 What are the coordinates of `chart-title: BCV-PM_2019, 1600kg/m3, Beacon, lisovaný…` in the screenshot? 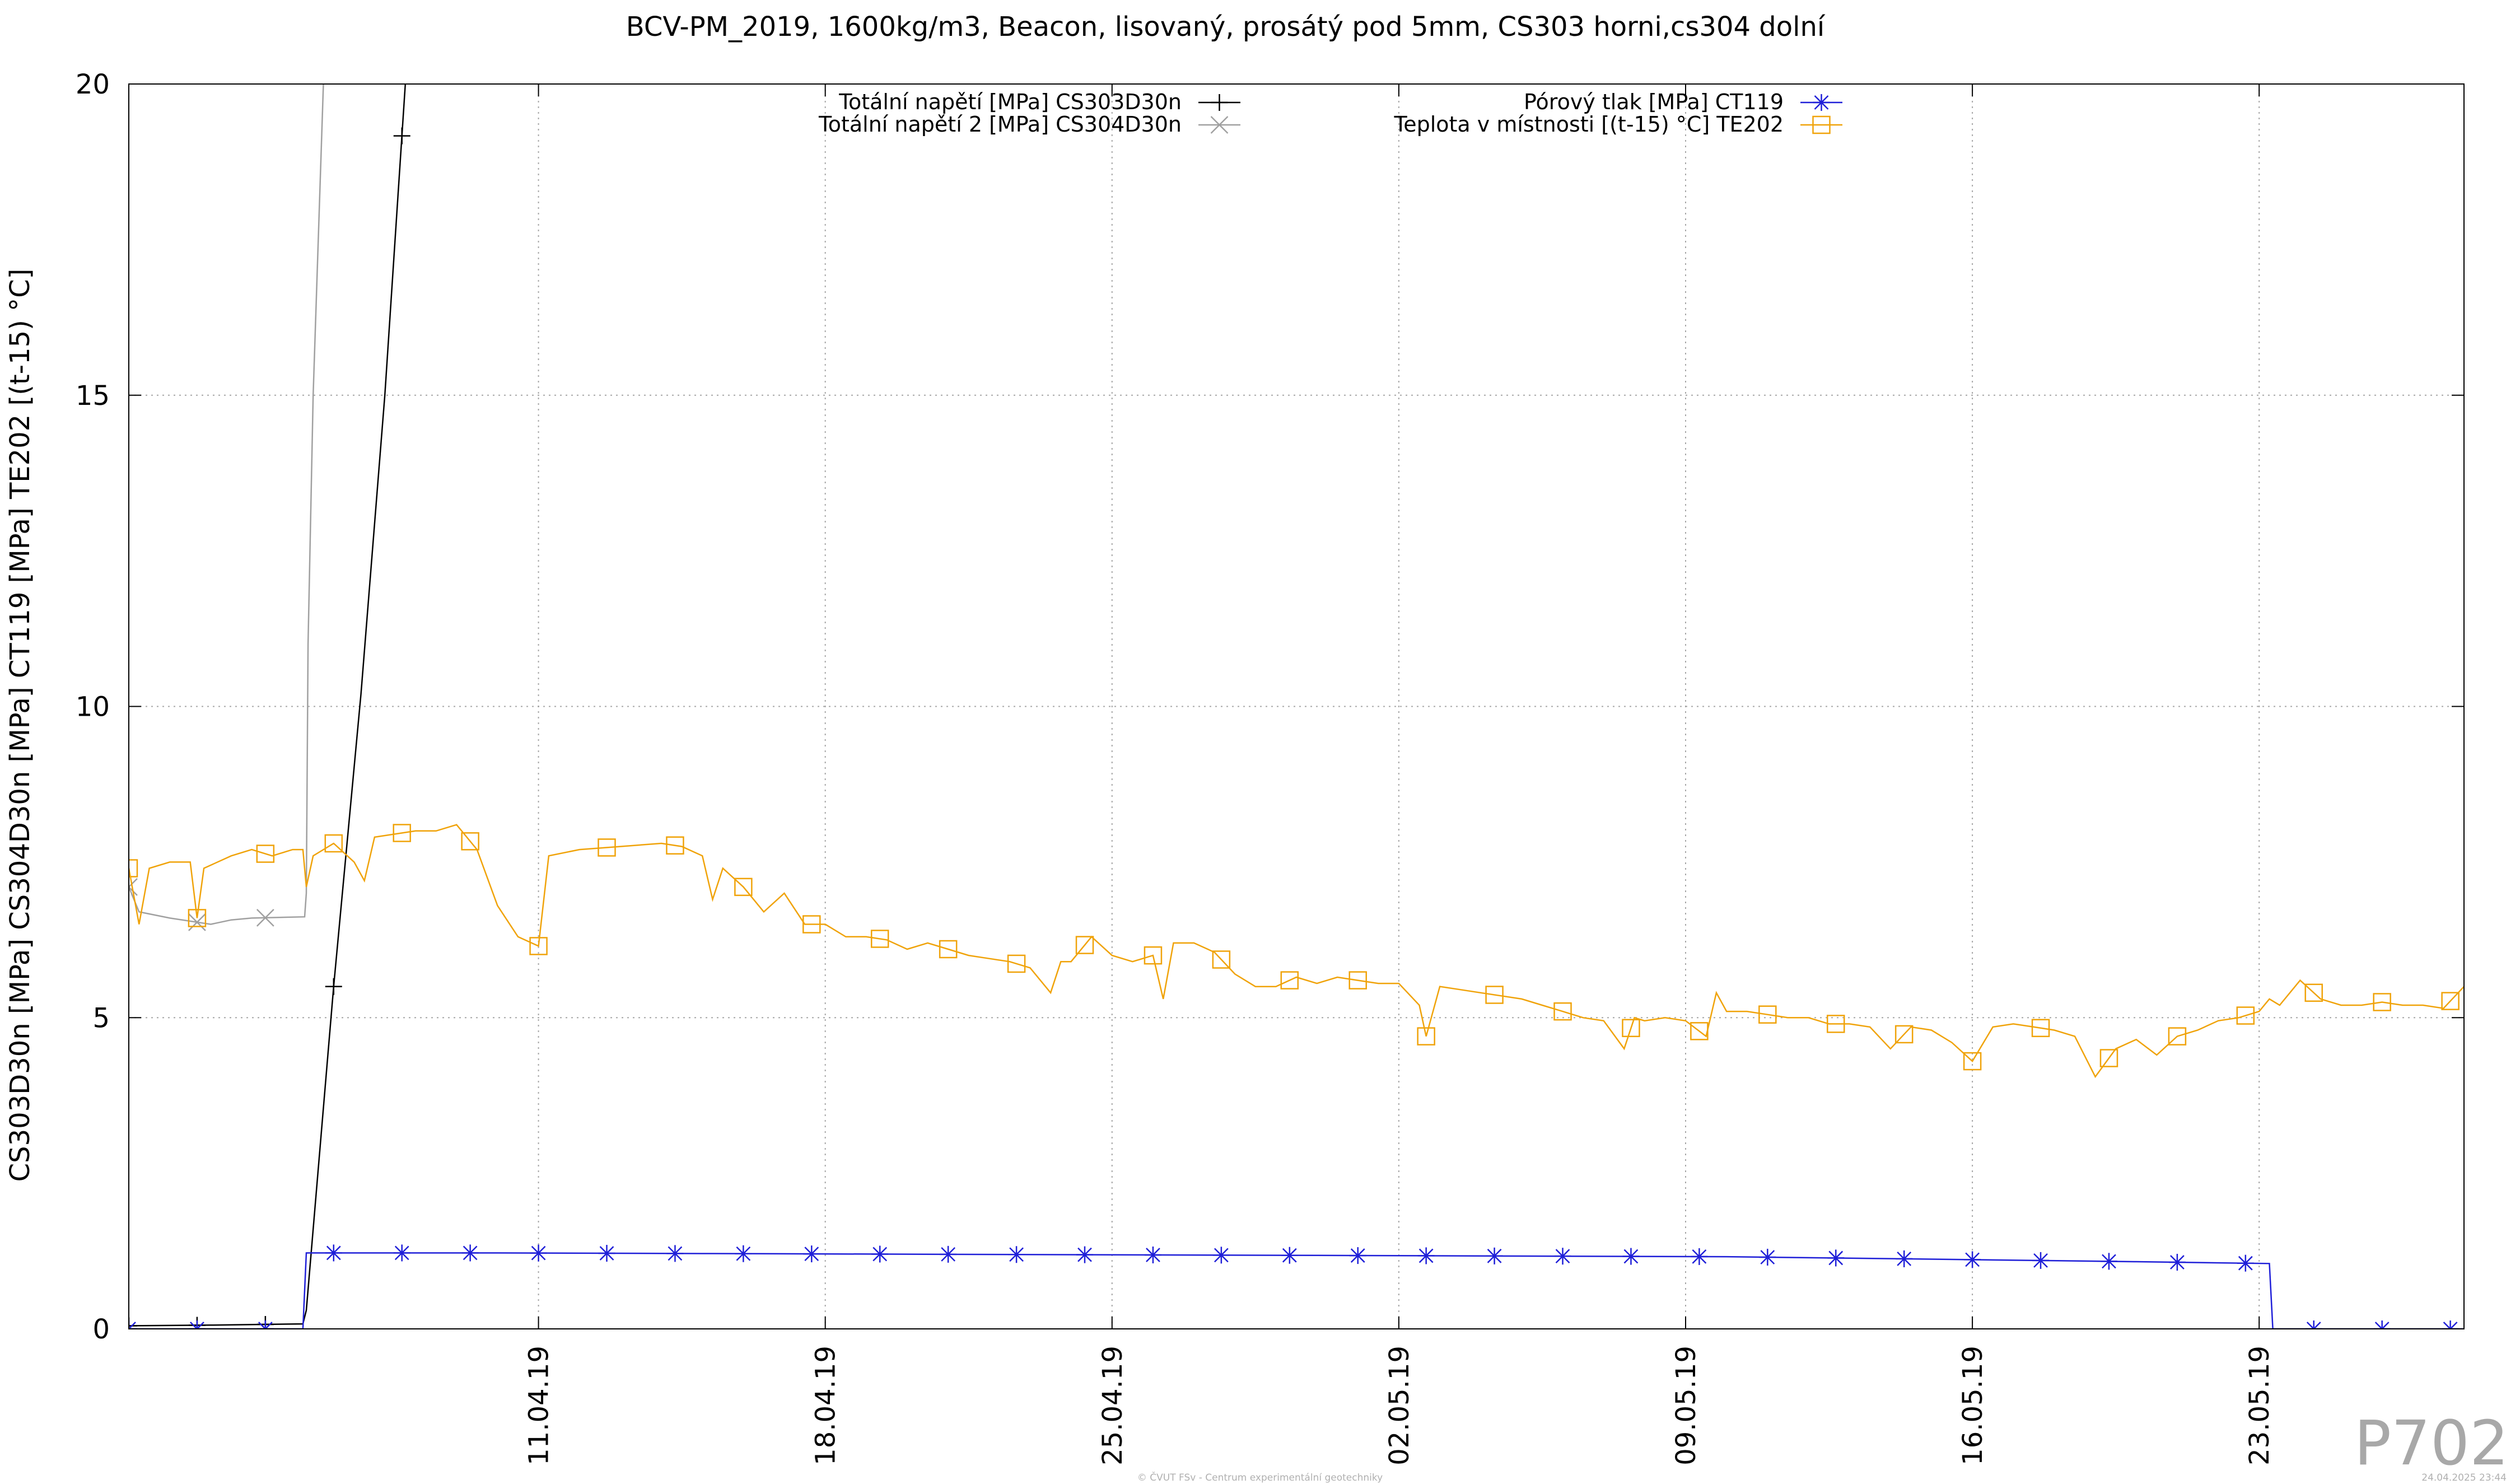 It's located at (1226, 27).